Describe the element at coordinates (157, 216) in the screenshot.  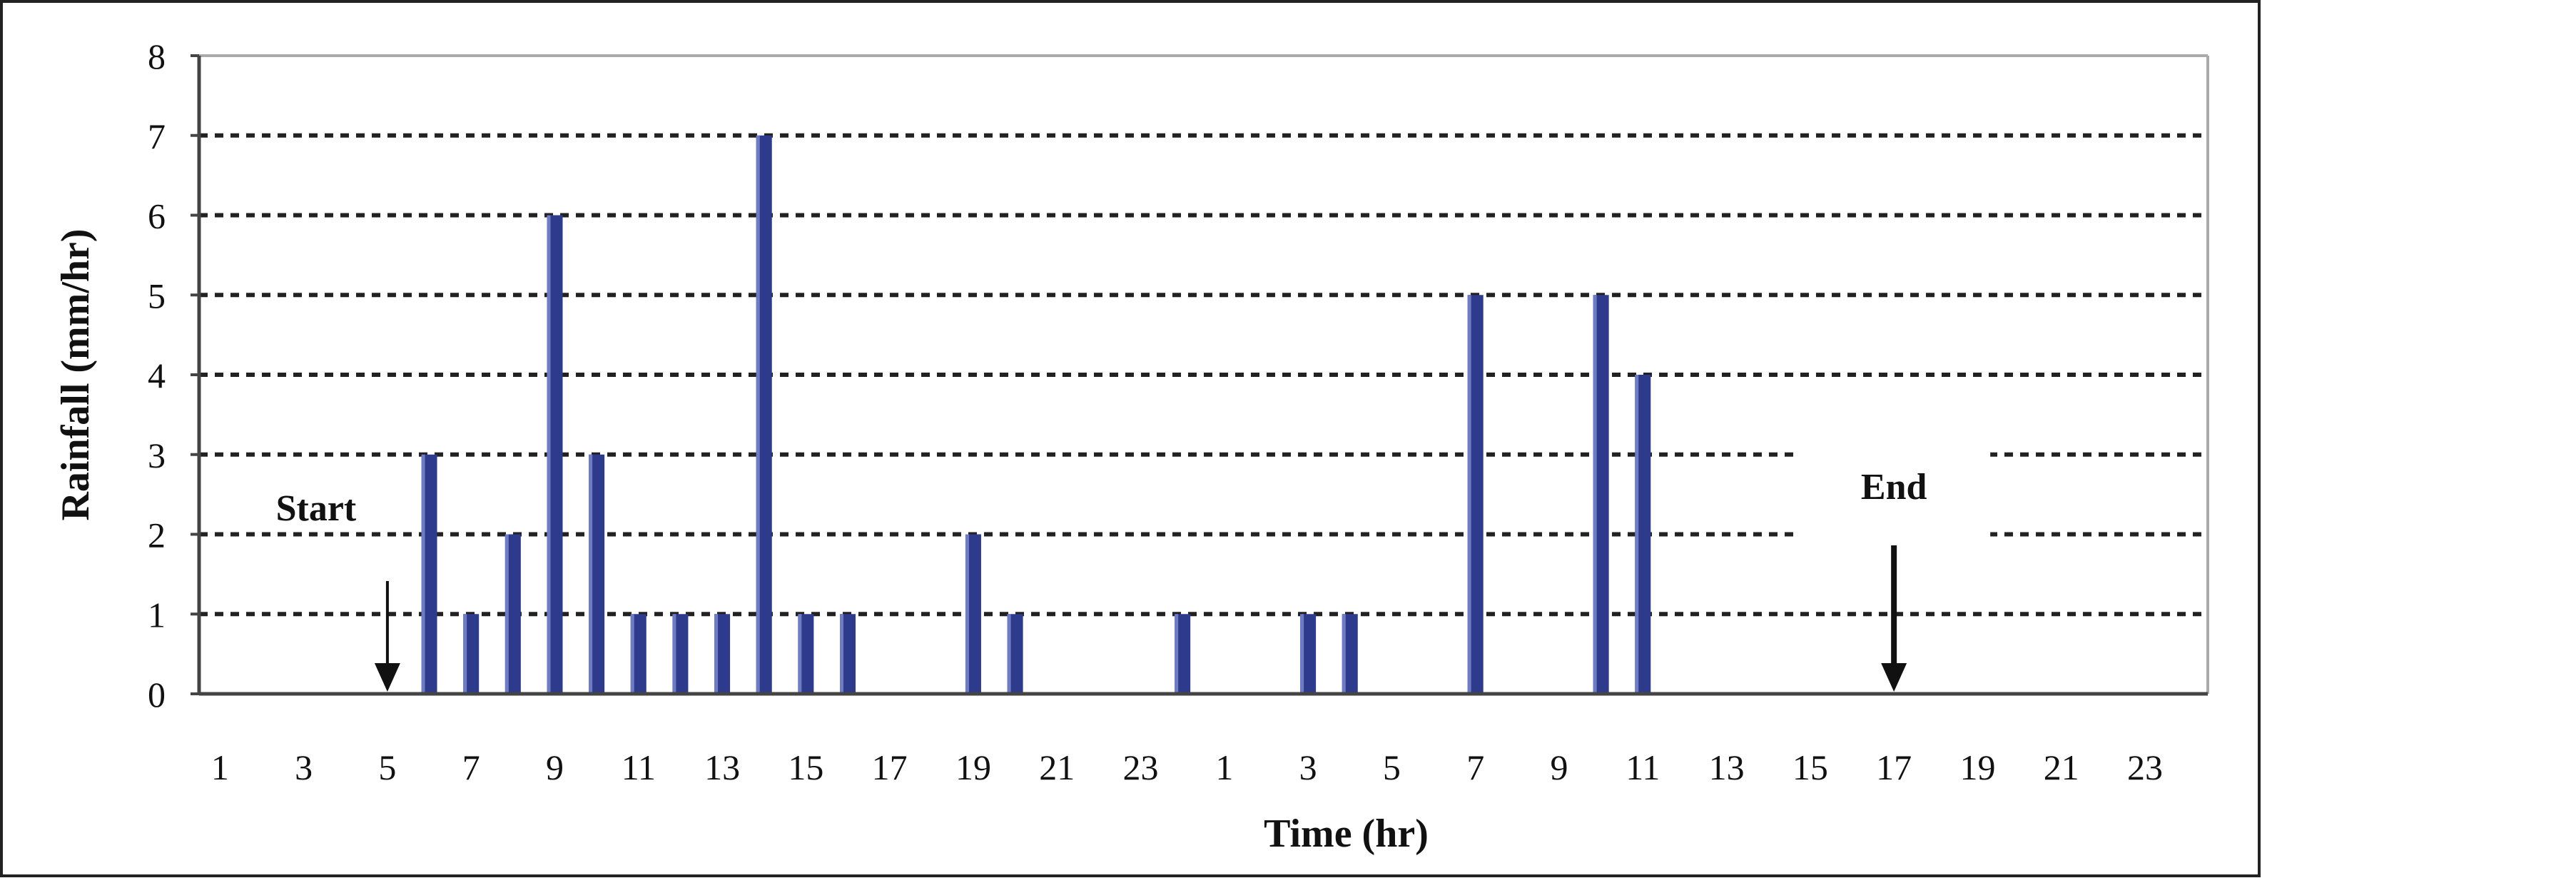
I see `y-tick-label: 6` at that location.